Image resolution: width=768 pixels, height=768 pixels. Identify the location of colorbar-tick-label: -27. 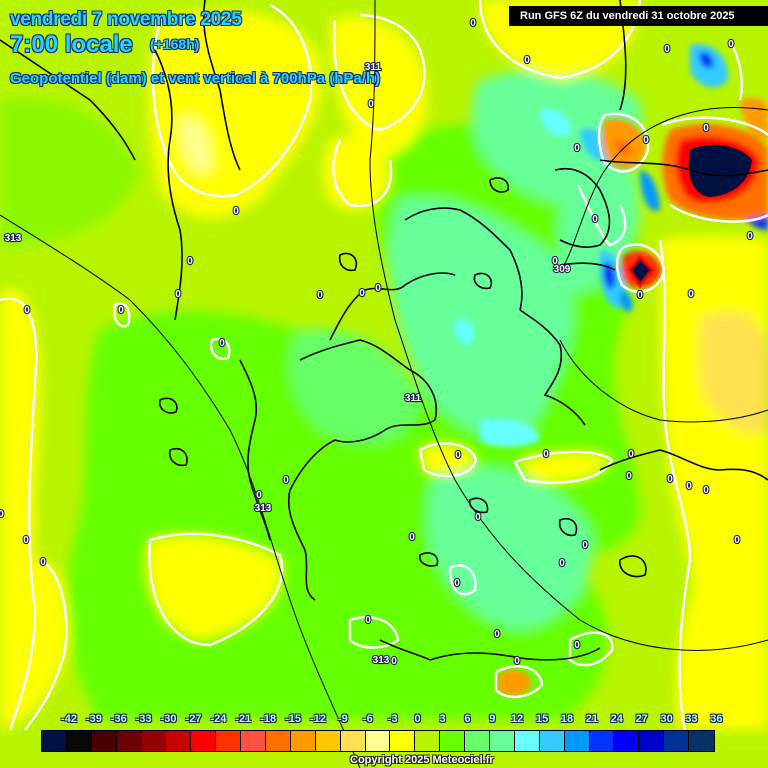
(193, 719).